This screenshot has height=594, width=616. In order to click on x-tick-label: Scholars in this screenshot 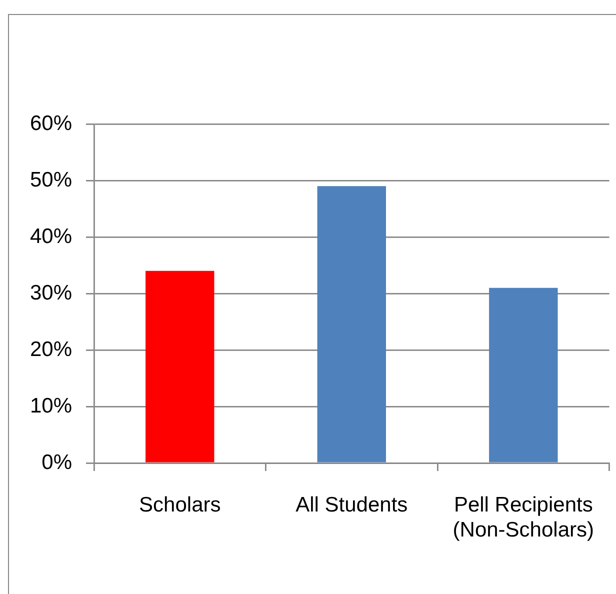, I will do `click(180, 504)`.